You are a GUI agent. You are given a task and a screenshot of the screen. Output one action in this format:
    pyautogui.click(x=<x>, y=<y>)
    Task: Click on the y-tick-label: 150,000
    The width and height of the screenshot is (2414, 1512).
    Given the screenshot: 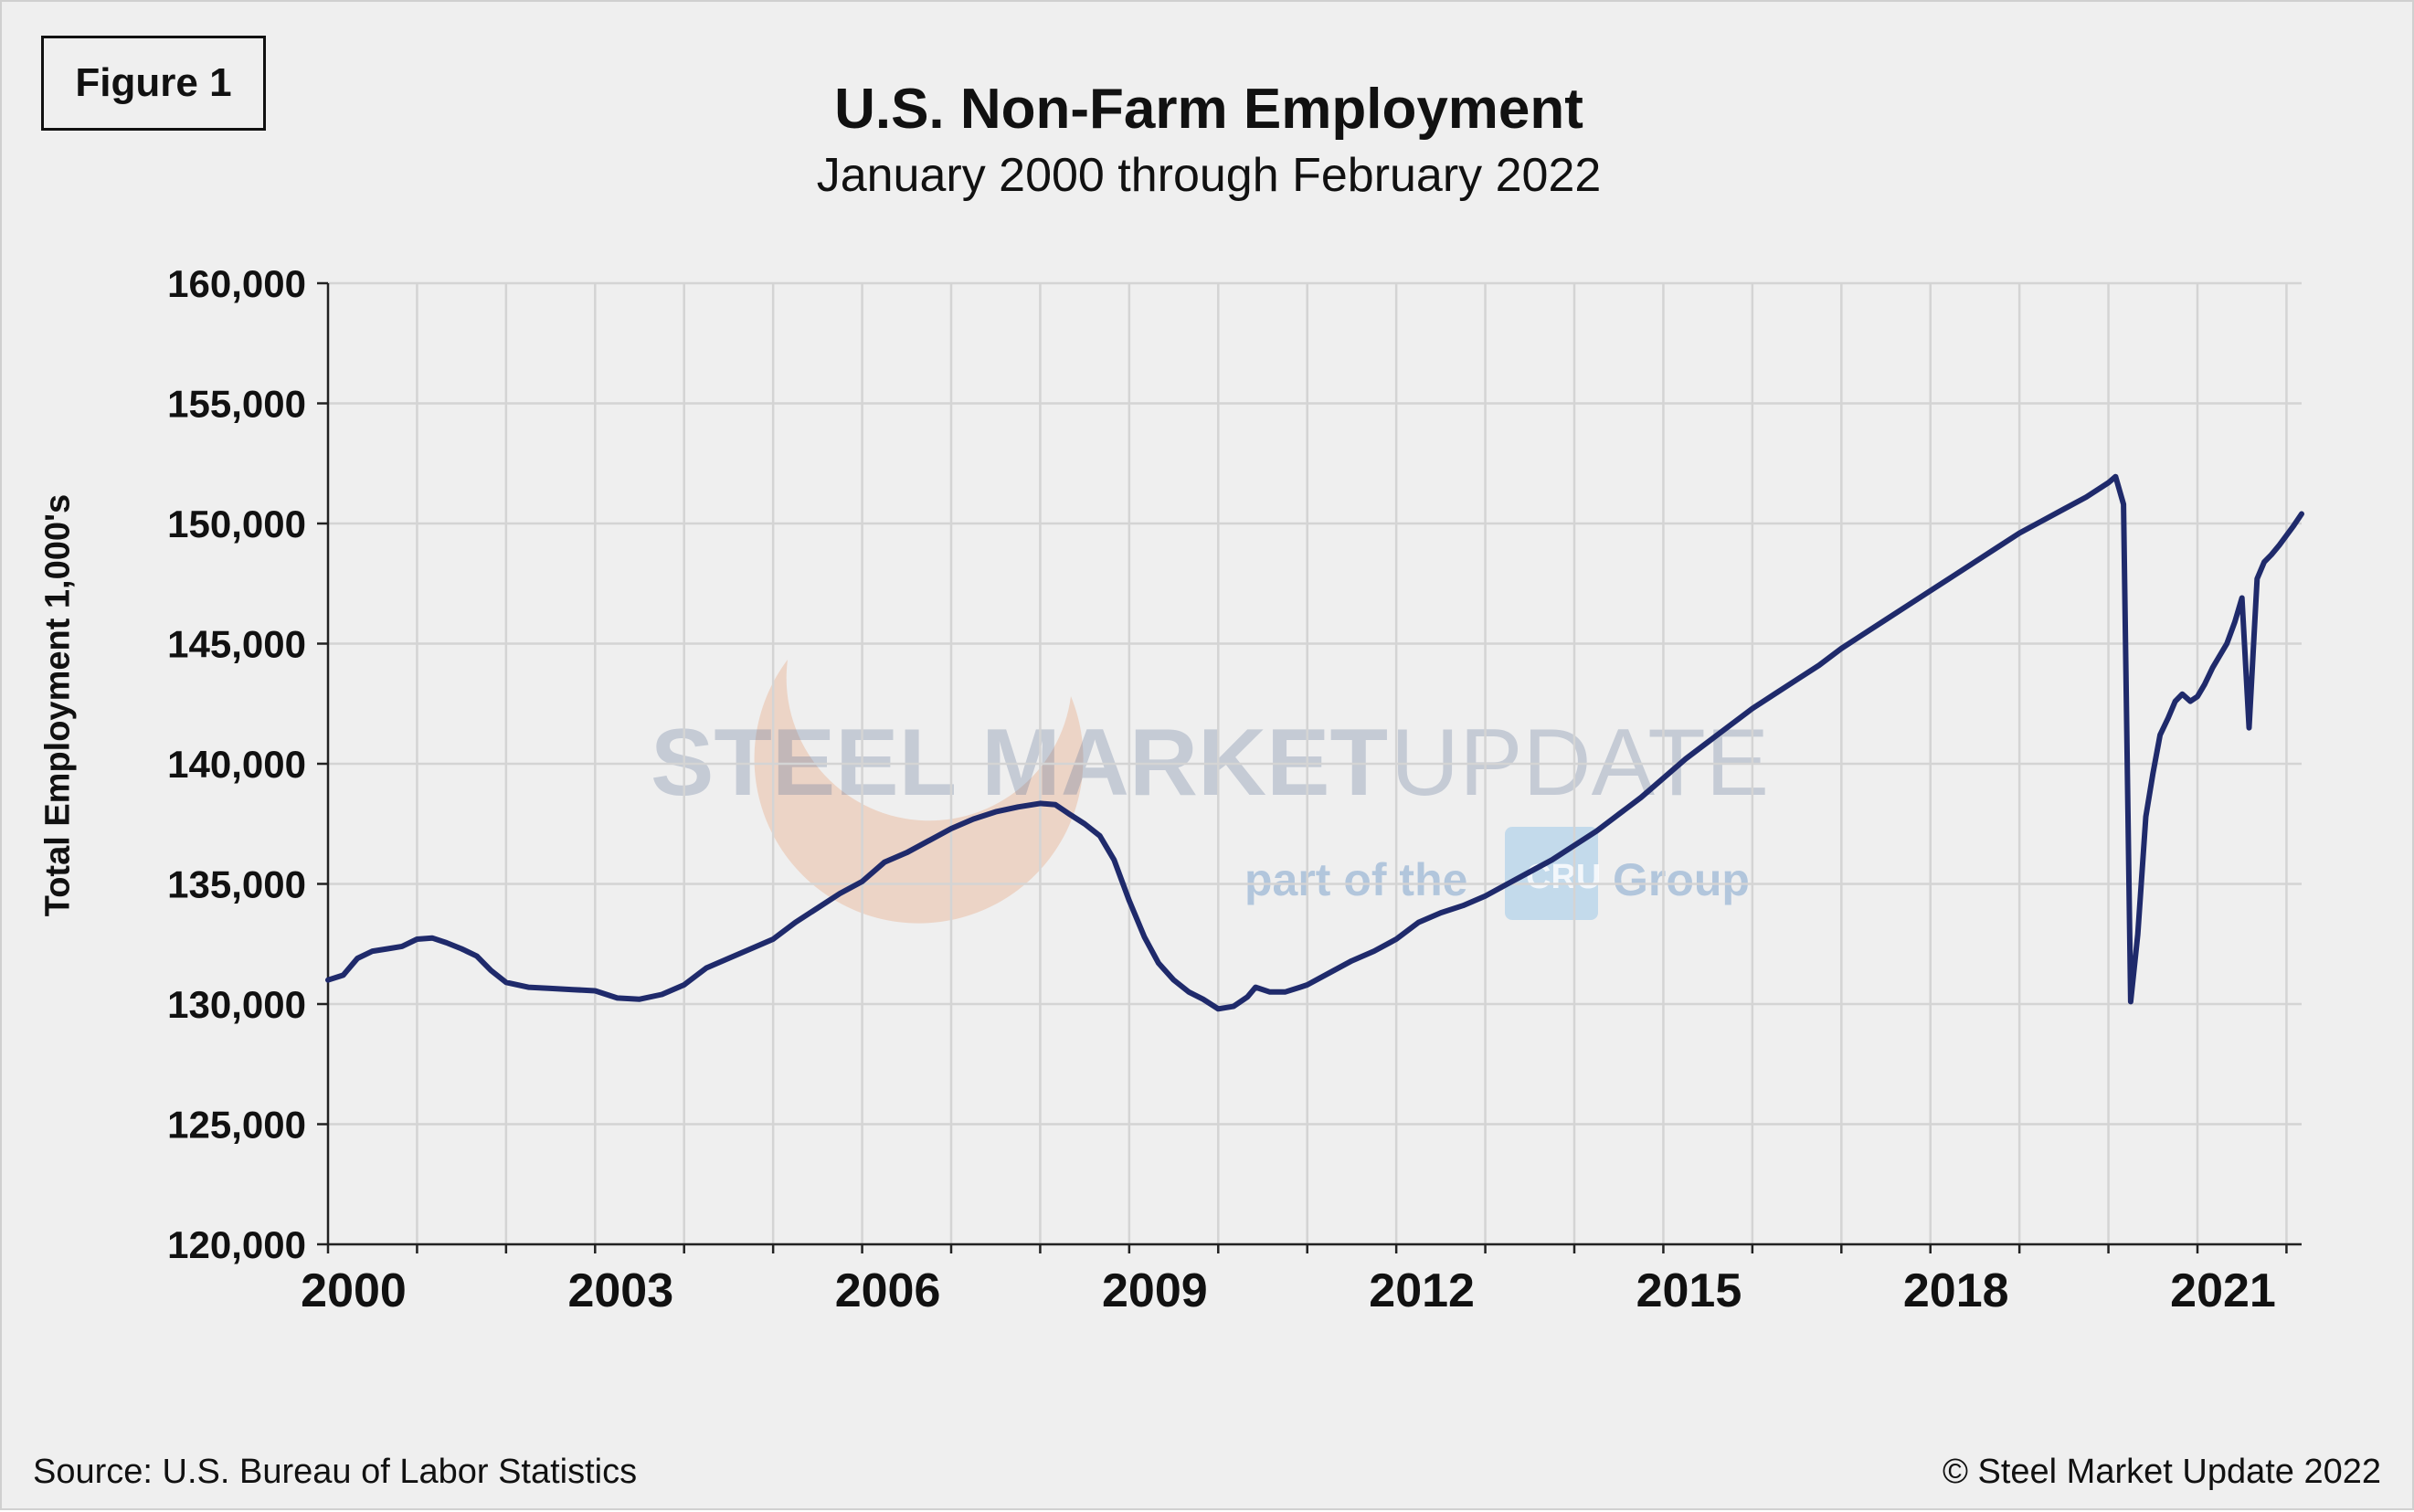 What is the action you would take?
    pyautogui.click(x=236, y=523)
    